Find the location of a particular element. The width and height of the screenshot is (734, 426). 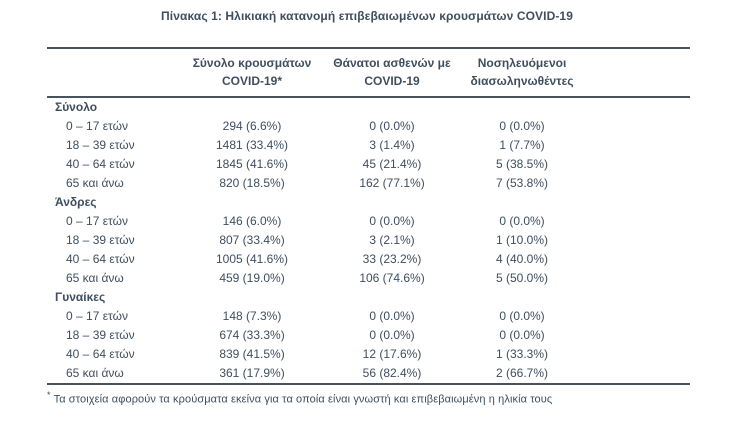

section-header-row: Άνδρες is located at coordinates (368, 202).